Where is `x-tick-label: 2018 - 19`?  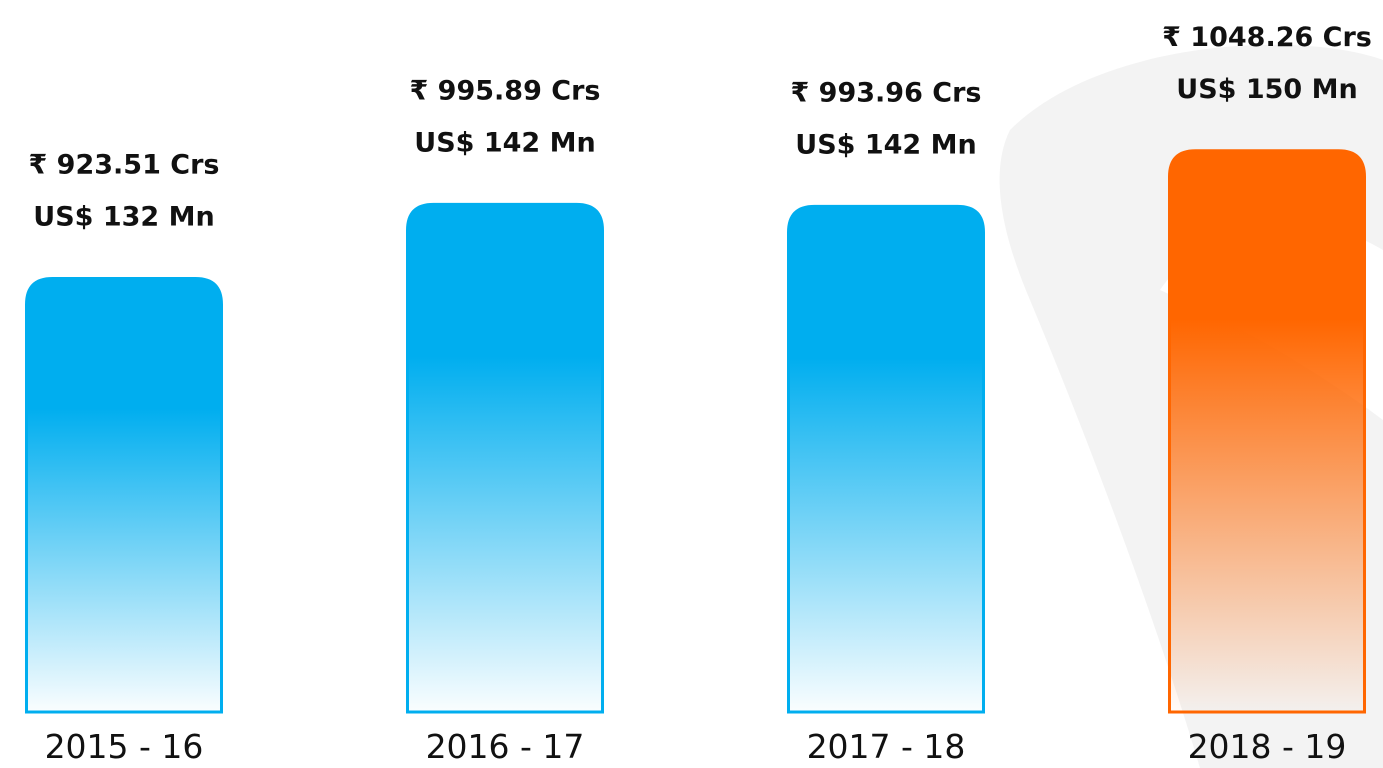
x-tick-label: 2018 - 19 is located at coordinates (1267, 746).